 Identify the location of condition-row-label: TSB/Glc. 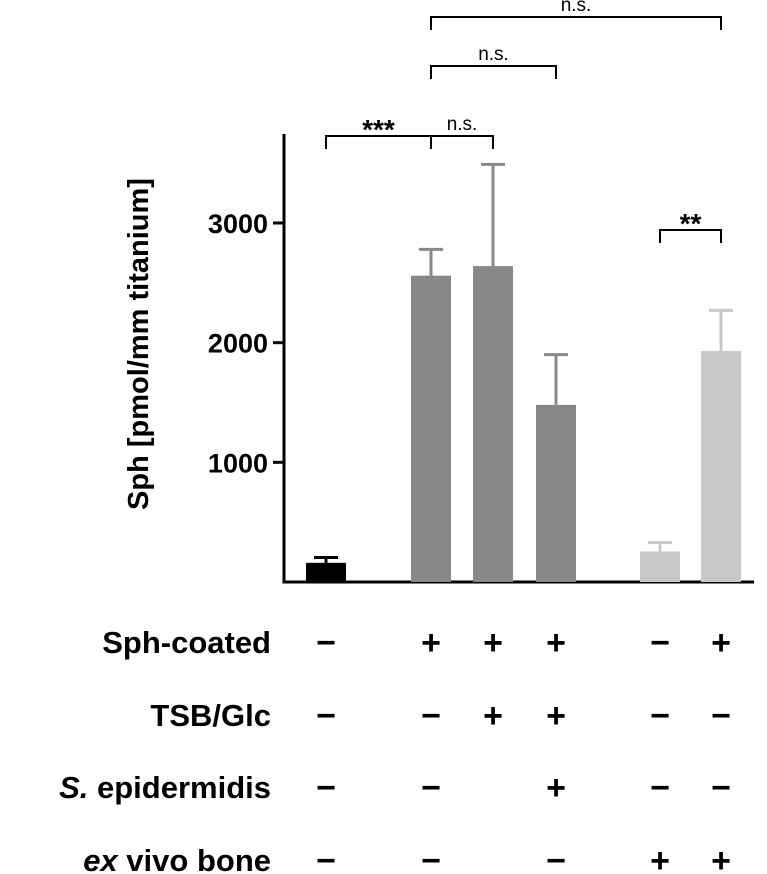
(210, 715).